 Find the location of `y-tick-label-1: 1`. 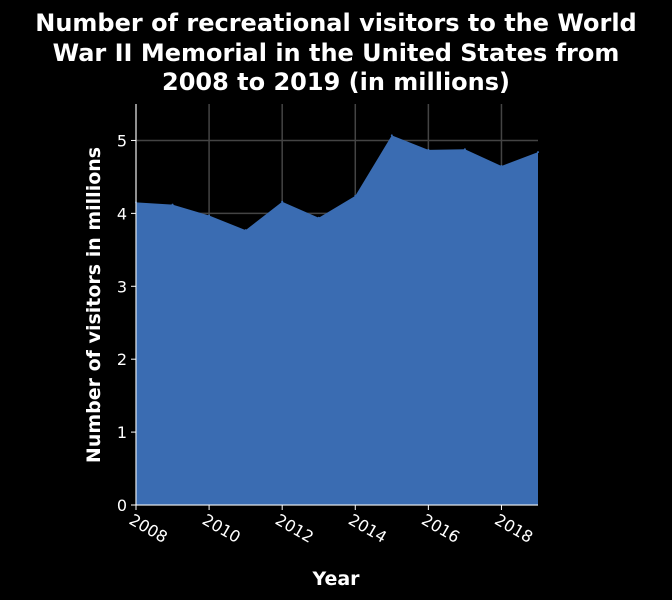

y-tick-label-1: 1 is located at coordinates (122, 432).